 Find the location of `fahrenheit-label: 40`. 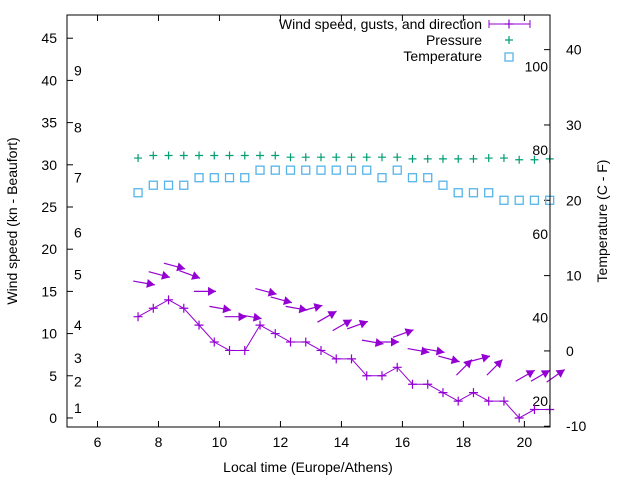

fahrenheit-label: 40 is located at coordinates (540, 317).